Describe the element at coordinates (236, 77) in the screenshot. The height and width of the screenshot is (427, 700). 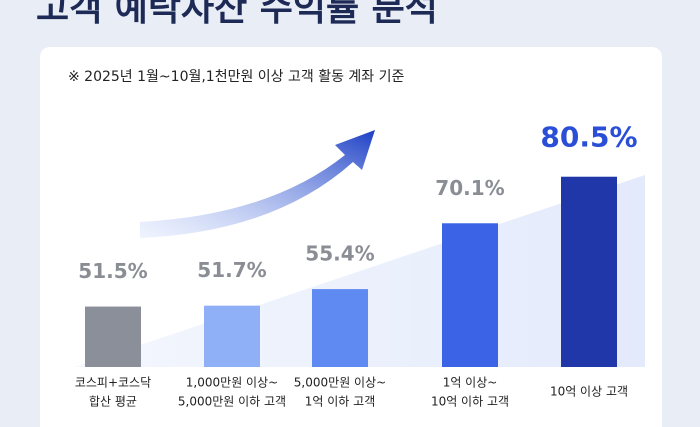
I see `note: ※ 2025년 1월~10월,1천만원 이상 고객 활동 계좌 기준` at that location.